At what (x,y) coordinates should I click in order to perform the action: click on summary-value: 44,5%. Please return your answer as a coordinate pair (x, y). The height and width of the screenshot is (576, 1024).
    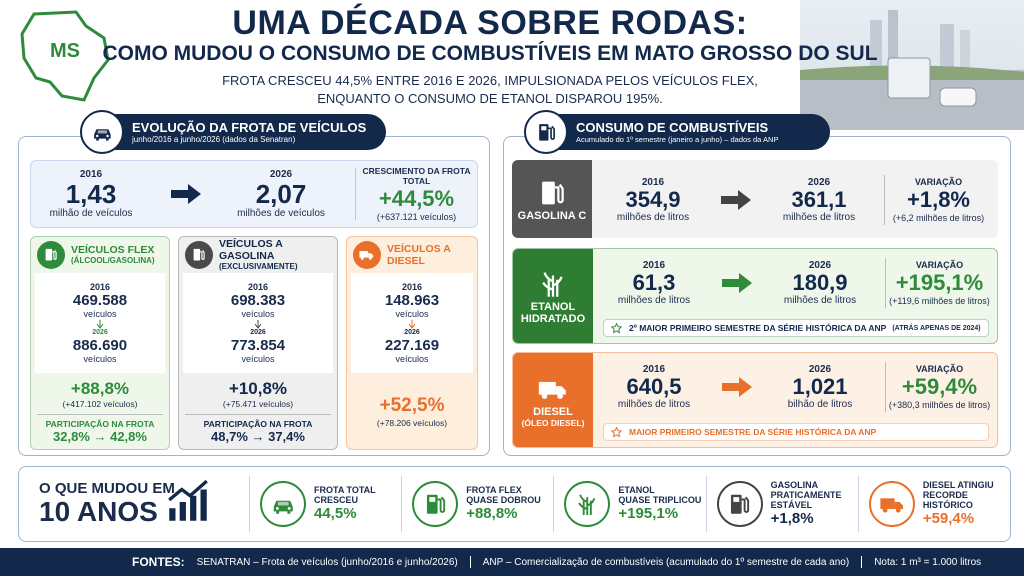
    Looking at the image, I should click on (335, 513).